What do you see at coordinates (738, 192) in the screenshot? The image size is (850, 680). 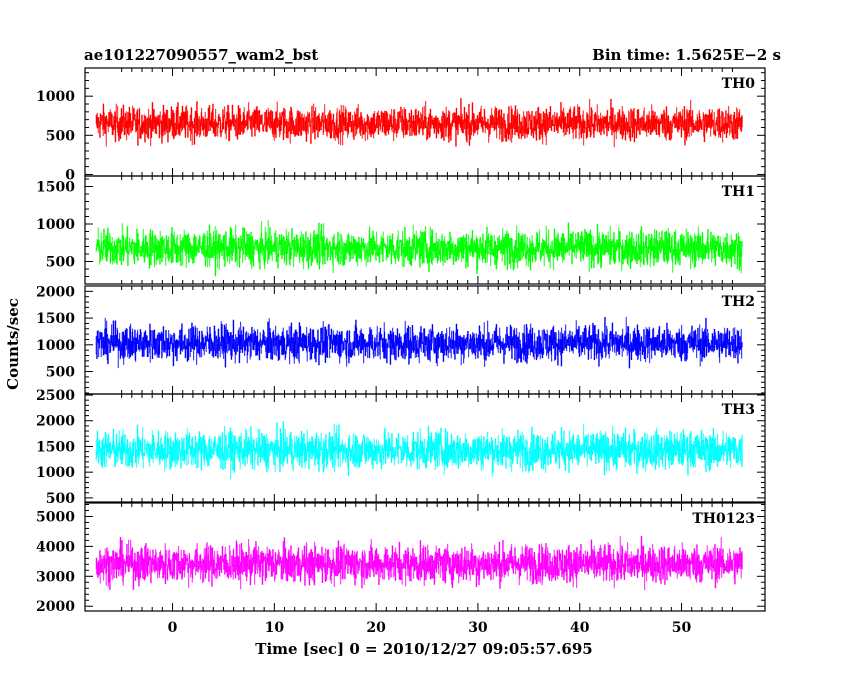 I see `panel-label: TH1` at bounding box center [738, 192].